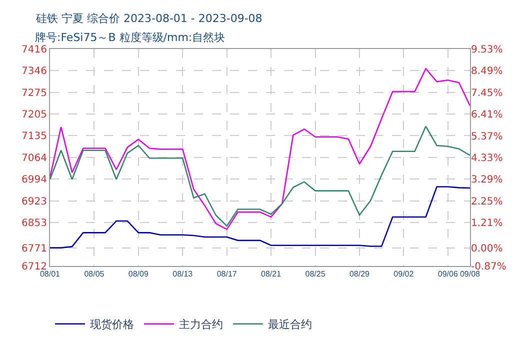 This screenshot has height=350, width=520. I want to click on chart-subtitle: 牌号:FeSi75～B 粒度等级/mm:自然块, so click(130, 37).